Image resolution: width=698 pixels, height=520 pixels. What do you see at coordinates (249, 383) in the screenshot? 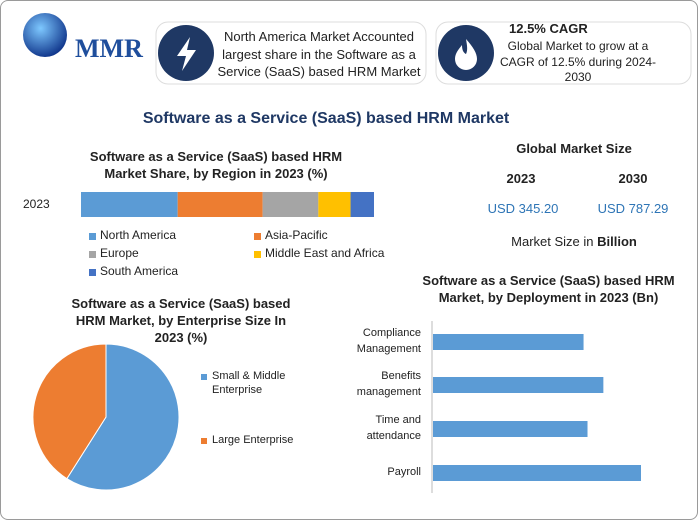
I see `legend-label: Small & Middle Enterprise` at bounding box center [249, 383].